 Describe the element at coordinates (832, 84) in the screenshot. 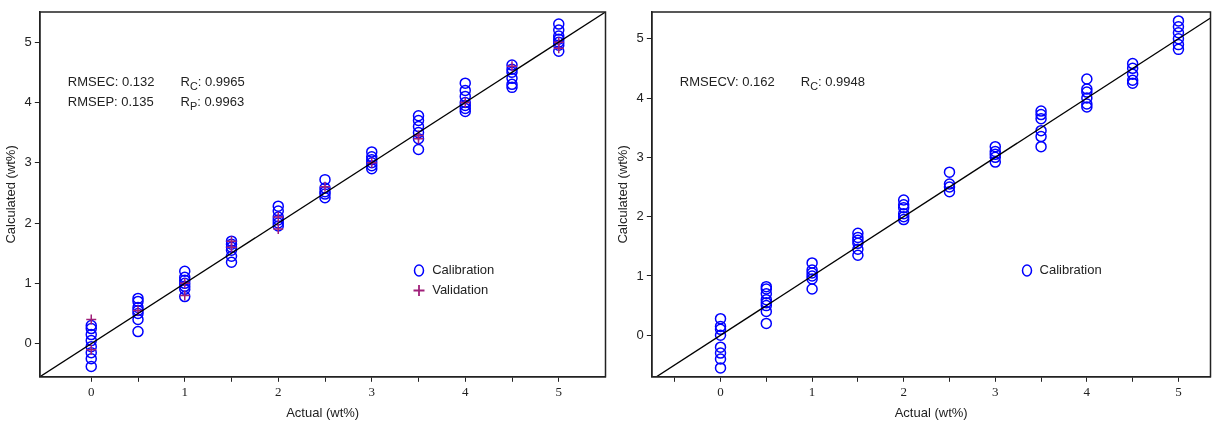

I see `annotation: R$_{C}$: 0.9948` at that location.